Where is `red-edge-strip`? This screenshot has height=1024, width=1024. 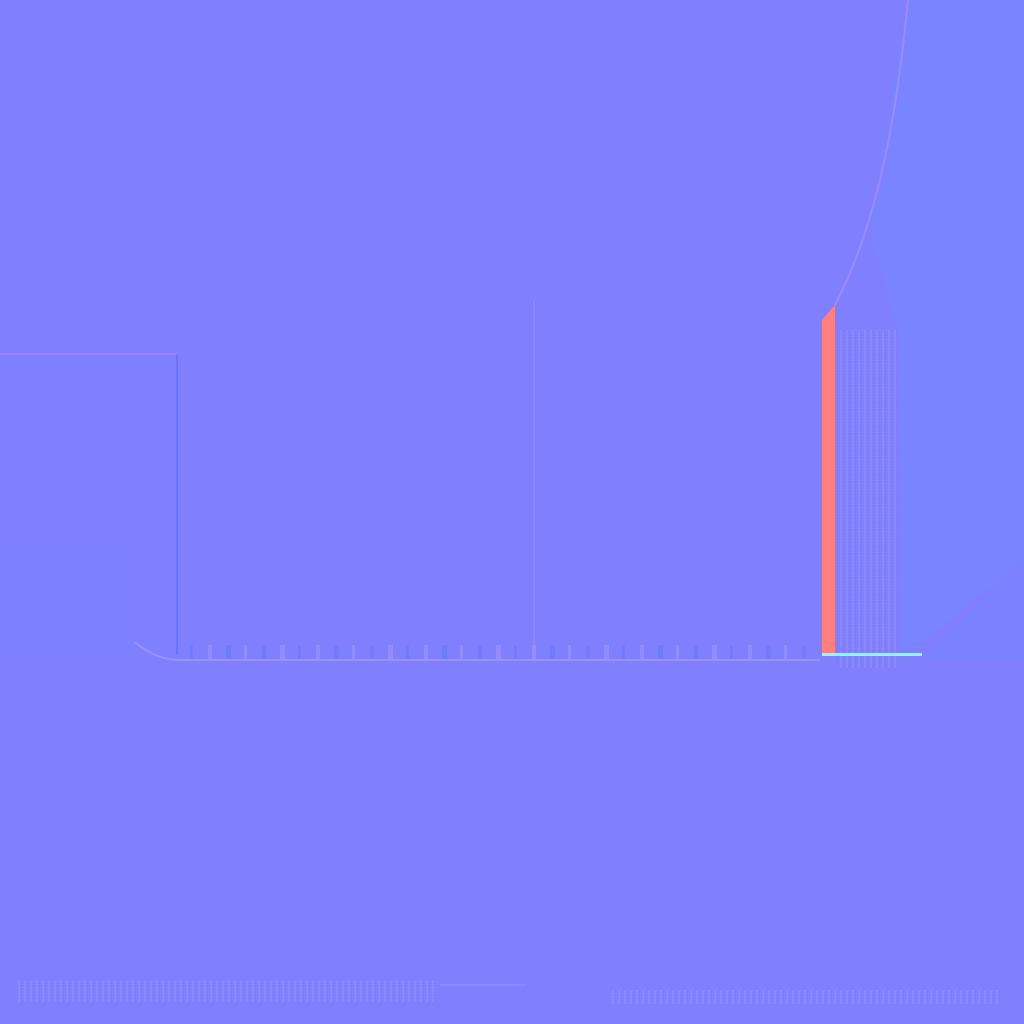
red-edge-strip is located at coordinates (828, 480).